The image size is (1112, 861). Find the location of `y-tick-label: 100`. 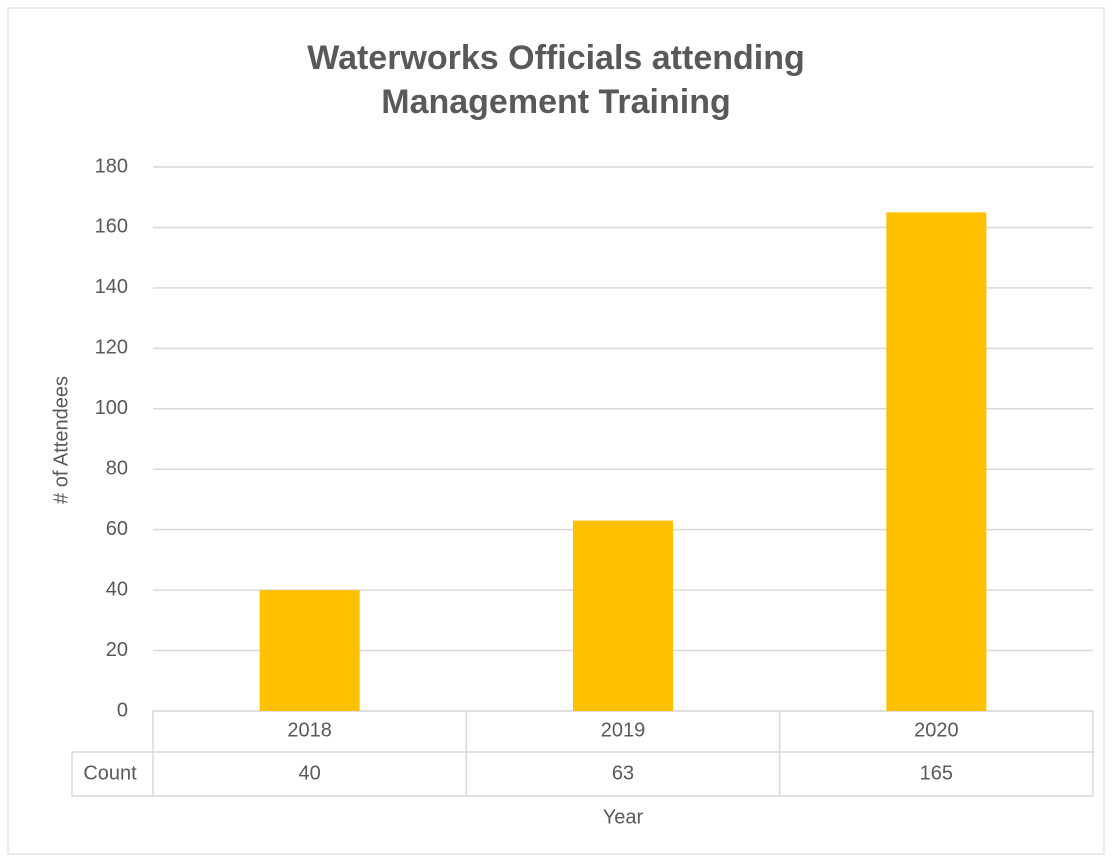

y-tick-label: 100 is located at coordinates (111, 408).